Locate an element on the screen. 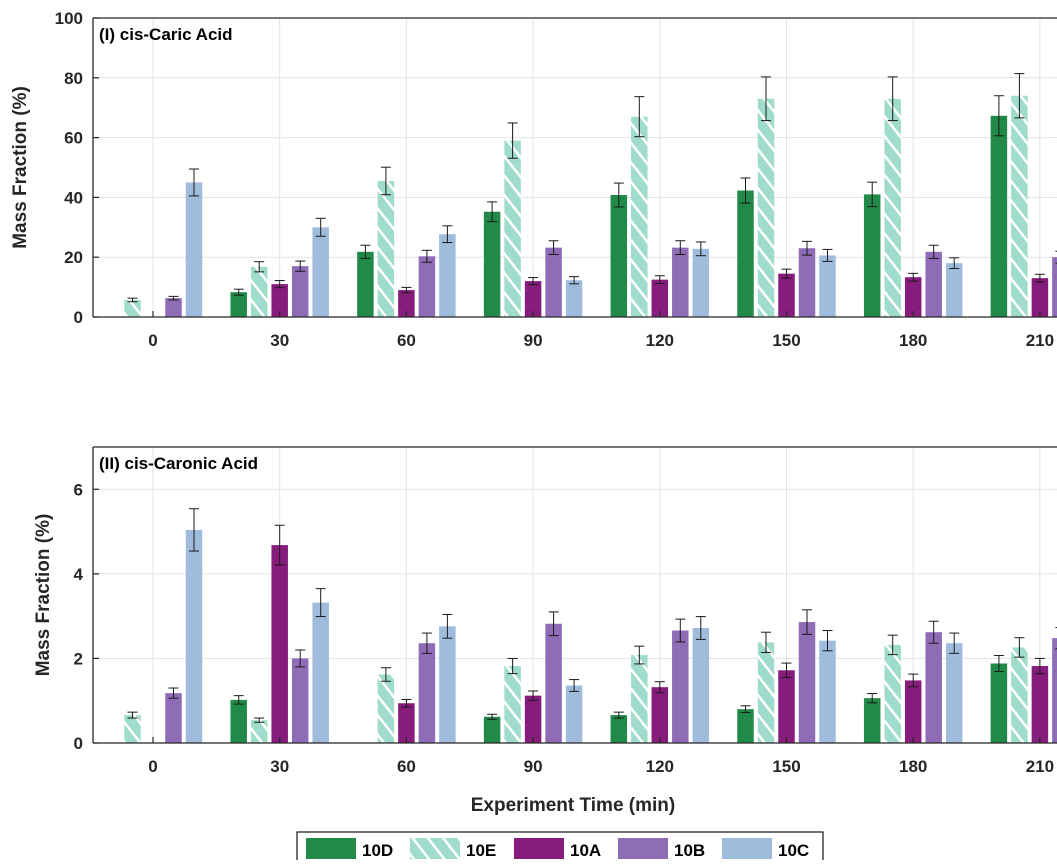  y-tick-label: 6 is located at coordinates (78, 489).